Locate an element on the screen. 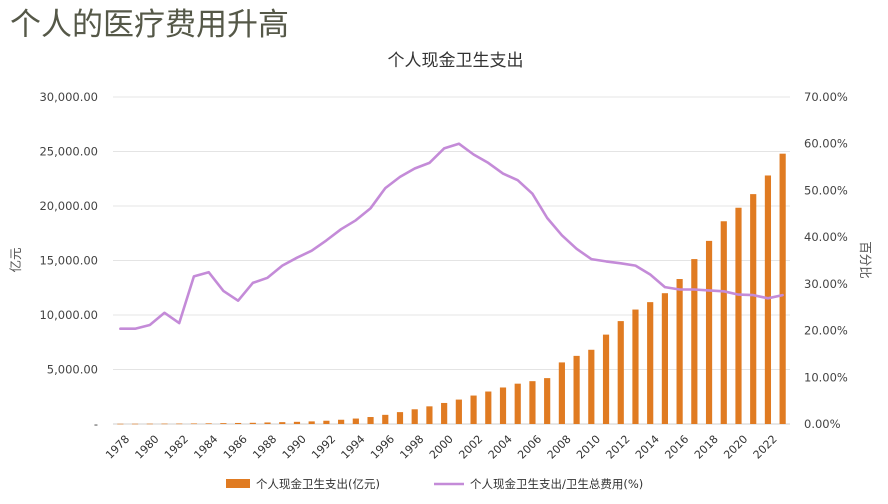  x-tick-label: 2000 is located at coordinates (441, 447).